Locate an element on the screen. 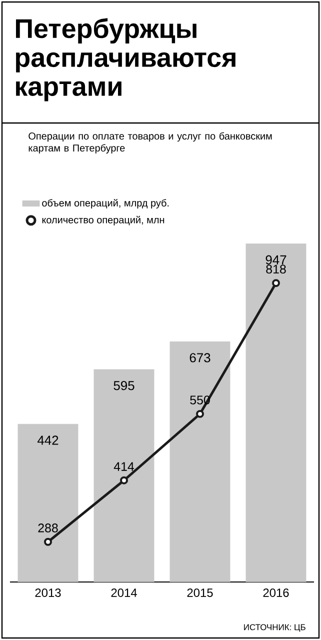 Image resolution: width=321 pixels, height=640 pixels. x-tick-label: 2016 is located at coordinates (276, 592).